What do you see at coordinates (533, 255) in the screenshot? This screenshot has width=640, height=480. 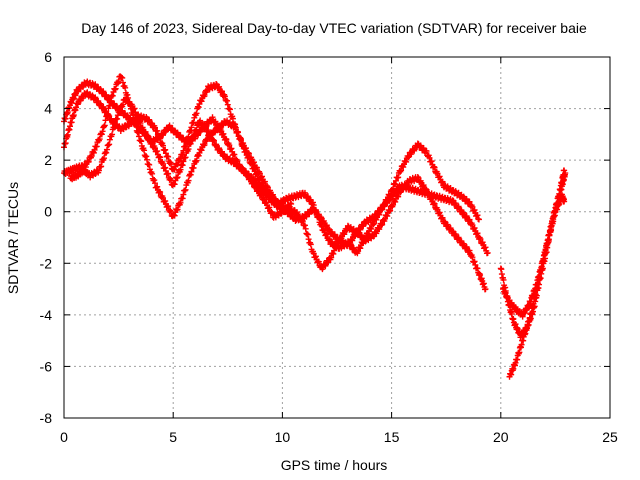 I see `series-track-g` at bounding box center [533, 255].